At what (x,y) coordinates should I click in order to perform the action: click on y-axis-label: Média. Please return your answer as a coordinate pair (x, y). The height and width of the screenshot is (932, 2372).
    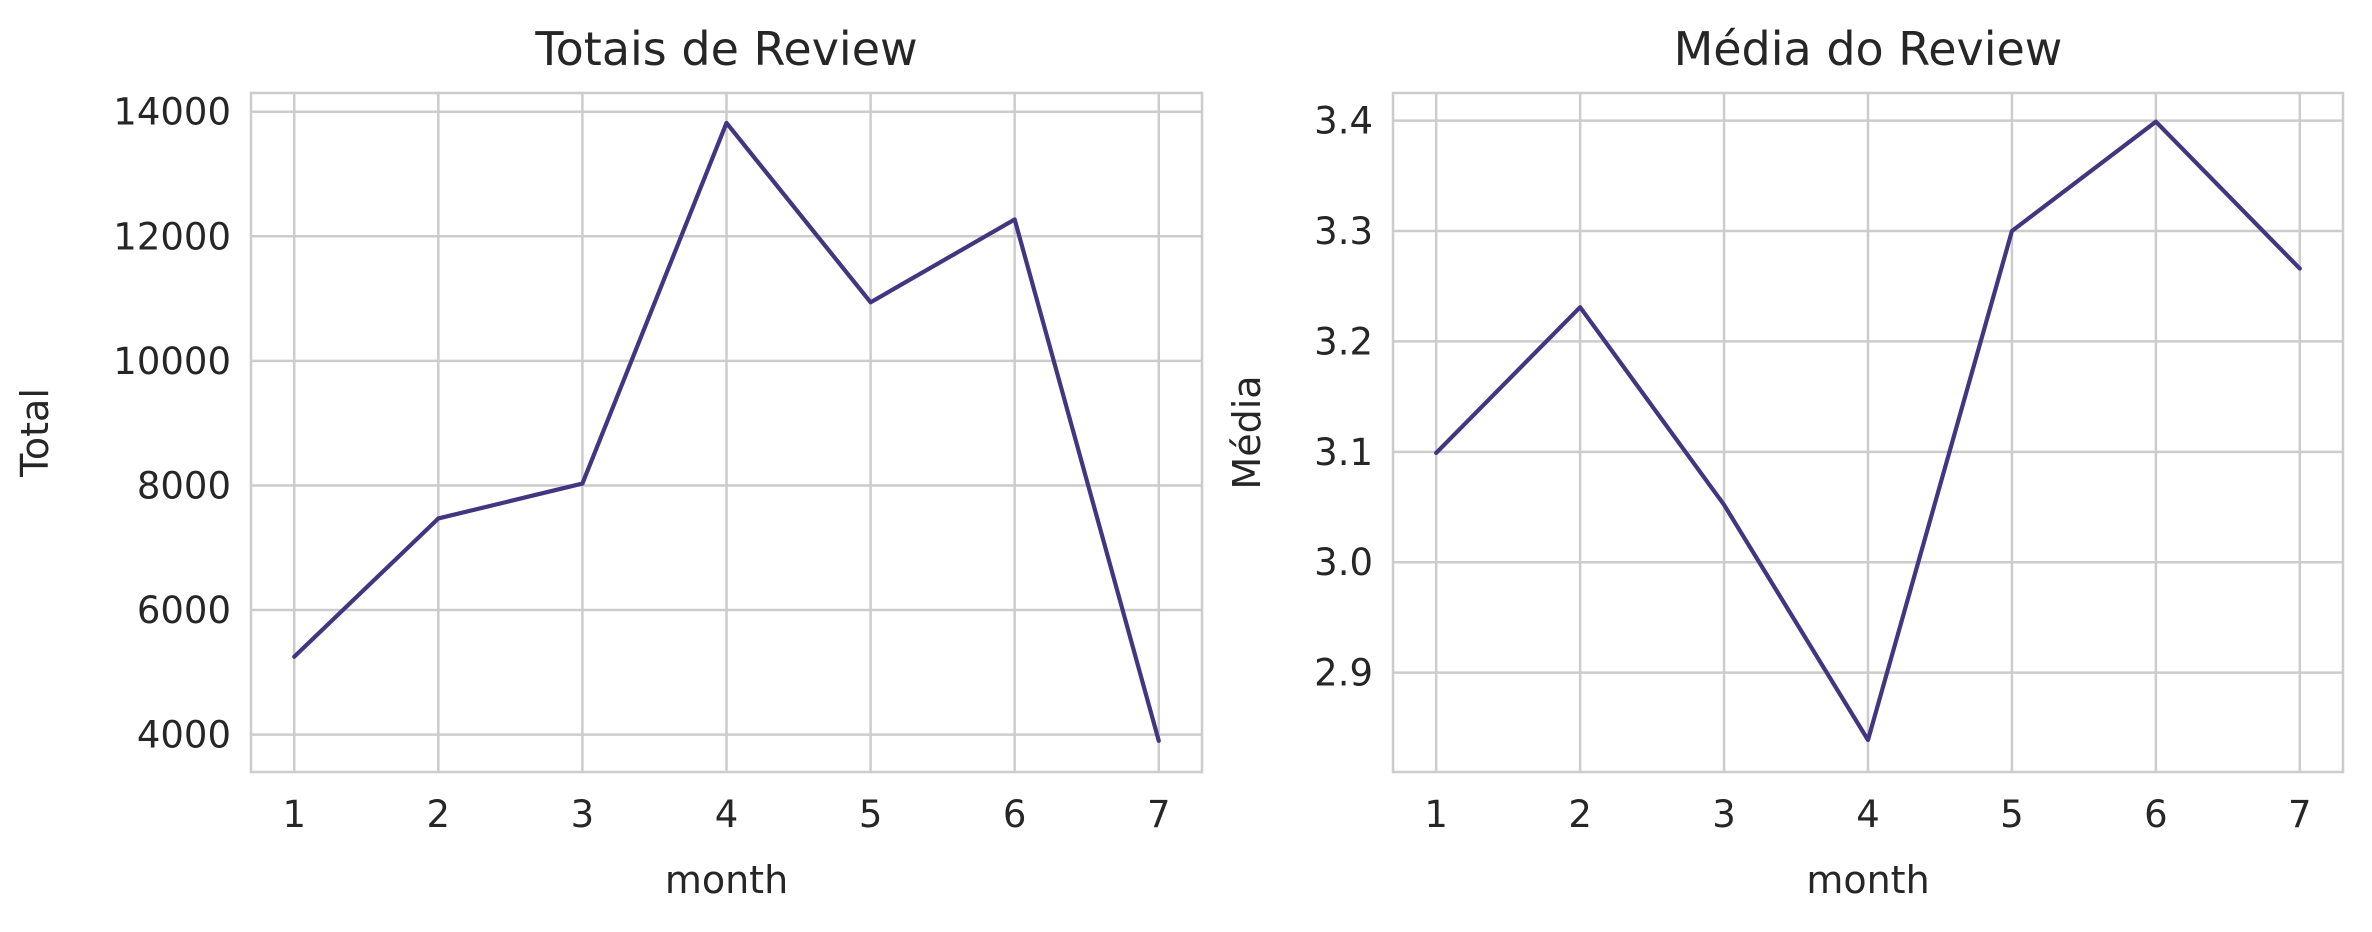
    Looking at the image, I should click on (1247, 432).